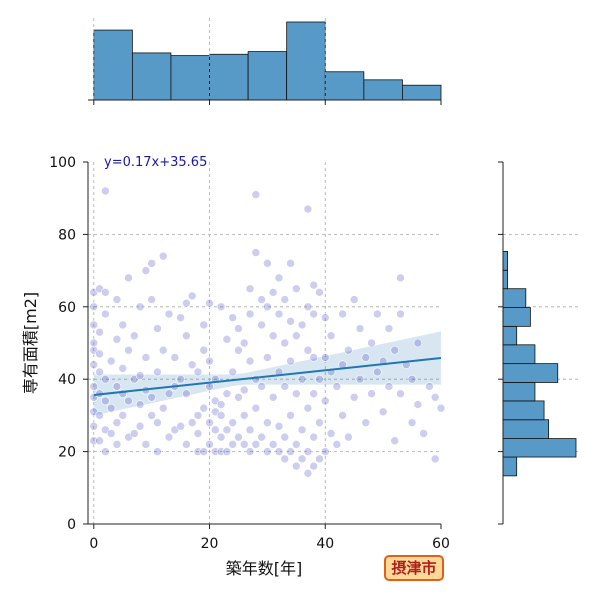 The height and width of the screenshot is (600, 600). What do you see at coordinates (210, 544) in the screenshot?
I see `x-tick-label: 20` at bounding box center [210, 544].